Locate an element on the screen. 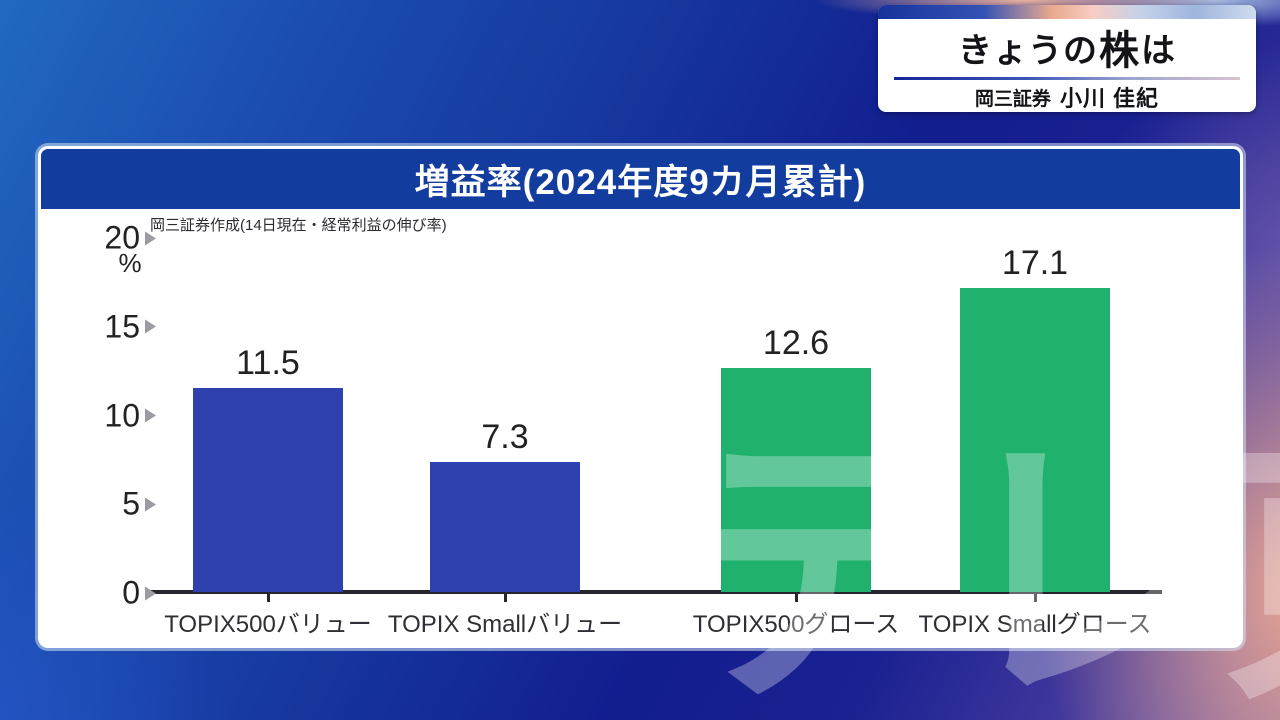  bar-value-label: 12.6 is located at coordinates (796, 343).